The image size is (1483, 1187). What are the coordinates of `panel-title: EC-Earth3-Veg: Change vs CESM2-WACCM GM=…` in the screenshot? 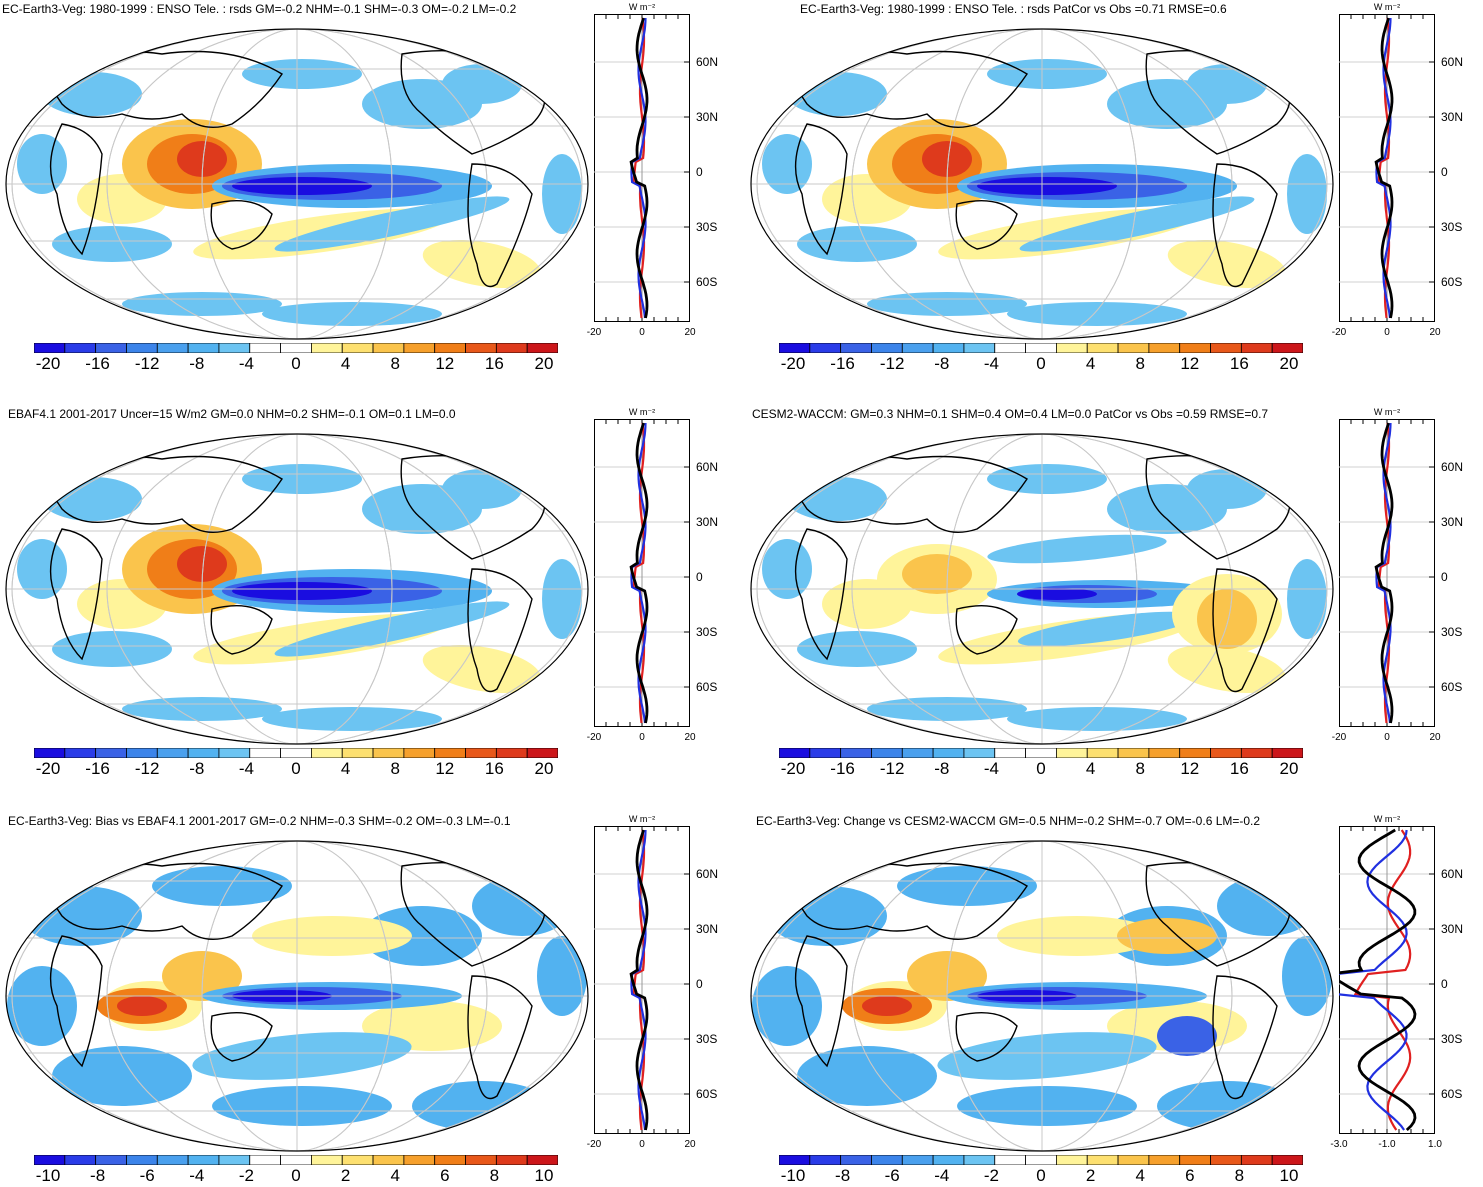 It's located at (1008, 821).